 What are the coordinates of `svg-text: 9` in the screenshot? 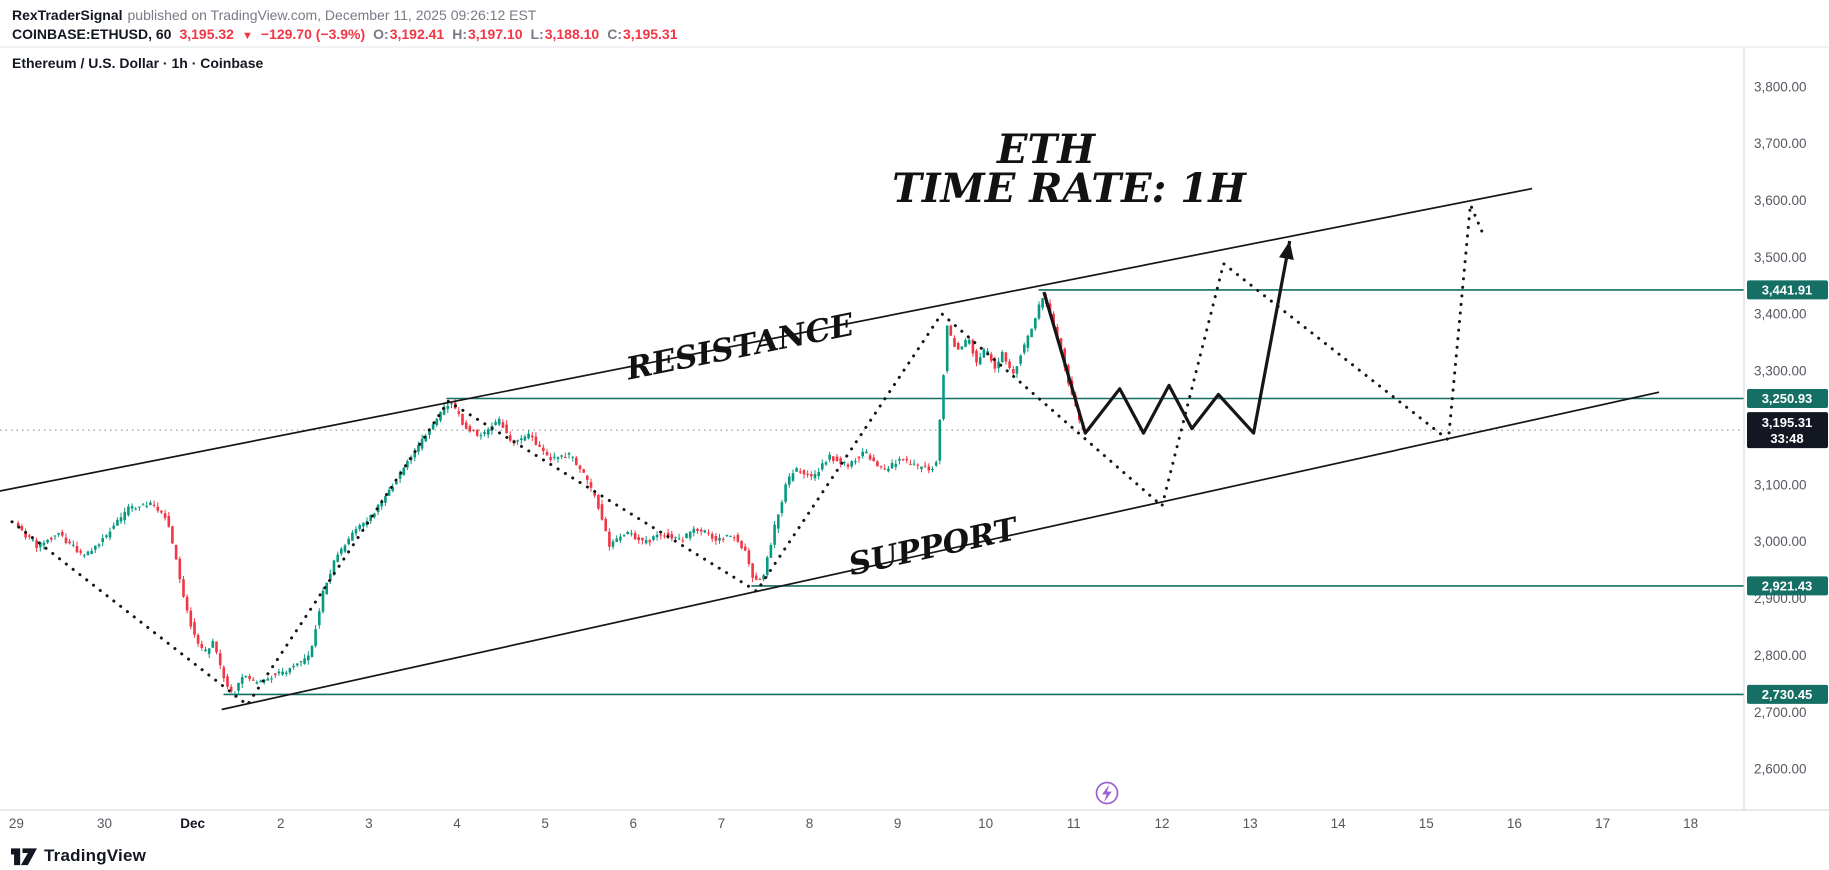 It's located at (898, 823).